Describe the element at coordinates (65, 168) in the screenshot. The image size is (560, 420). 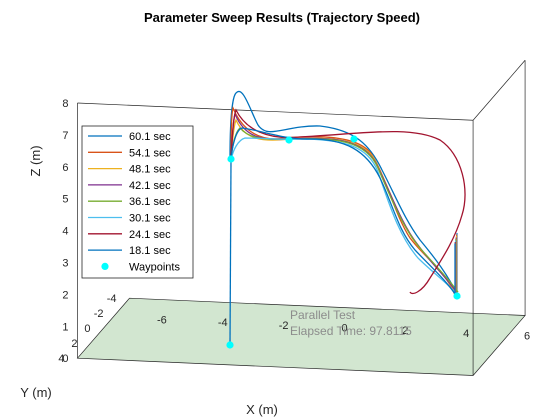
I see `z-tick-label: 6` at that location.